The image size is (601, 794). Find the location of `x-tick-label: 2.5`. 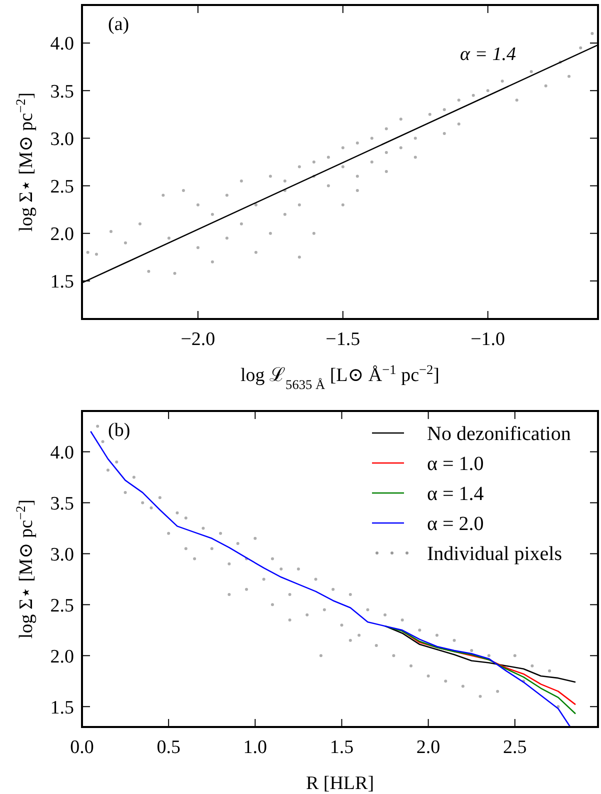

x-tick-label: 2.5 is located at coordinates (515, 747).